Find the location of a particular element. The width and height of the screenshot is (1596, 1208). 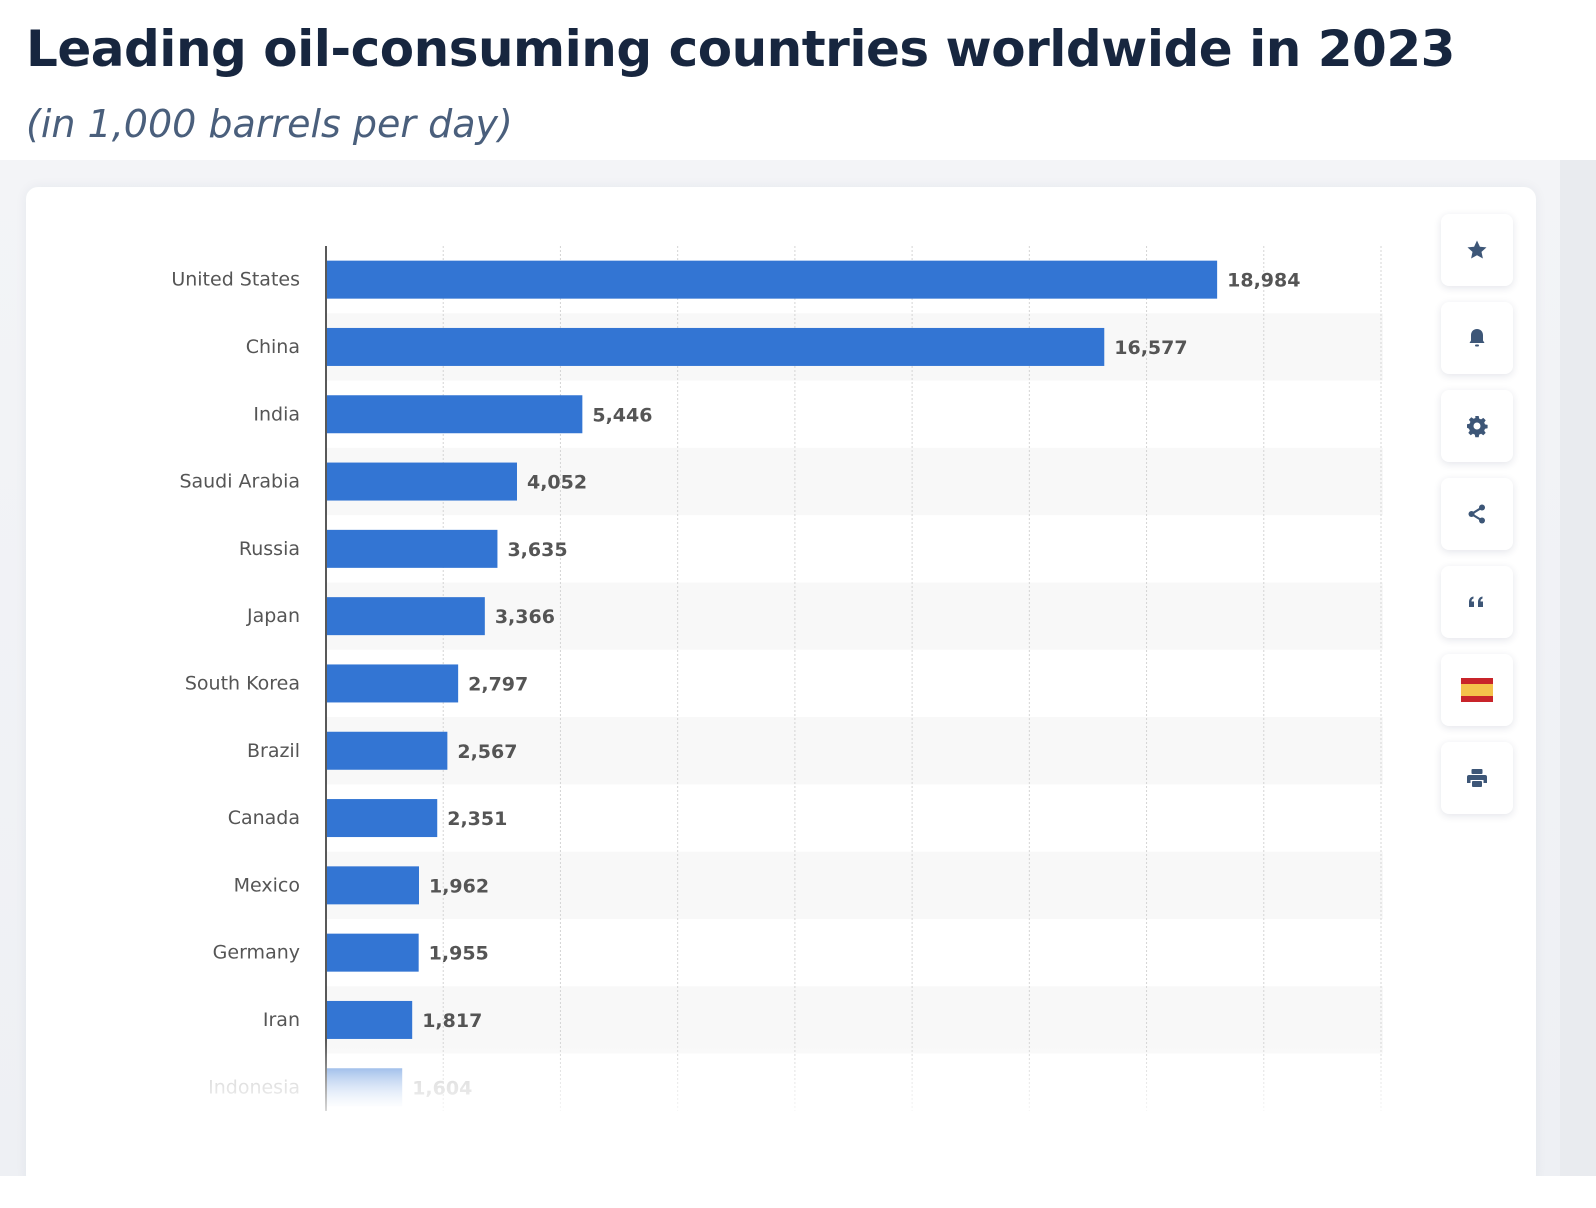

category-label: Brazil is located at coordinates (273, 751).